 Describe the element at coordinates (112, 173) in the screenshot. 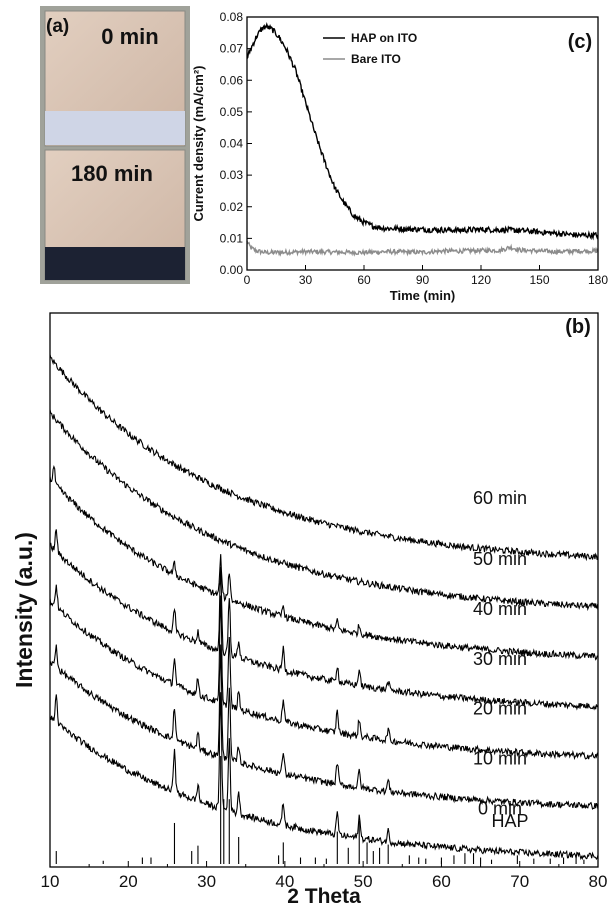

I see `sample-time-label-1: 180 min` at that location.